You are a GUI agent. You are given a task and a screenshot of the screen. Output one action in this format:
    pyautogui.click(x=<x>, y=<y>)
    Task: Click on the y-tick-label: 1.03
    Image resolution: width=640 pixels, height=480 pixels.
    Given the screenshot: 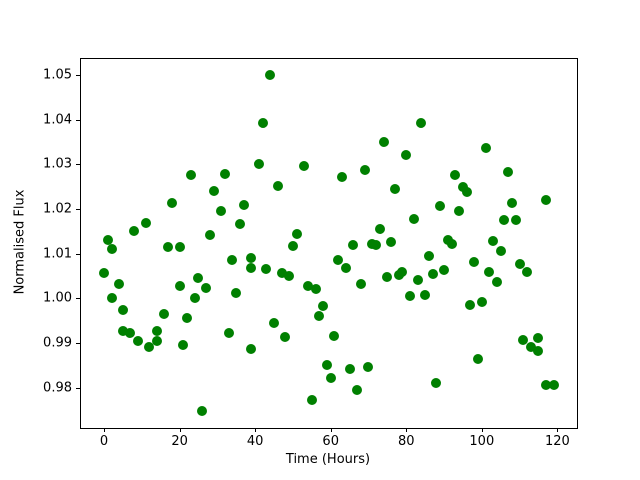 What is the action you would take?
    pyautogui.click(x=57, y=164)
    